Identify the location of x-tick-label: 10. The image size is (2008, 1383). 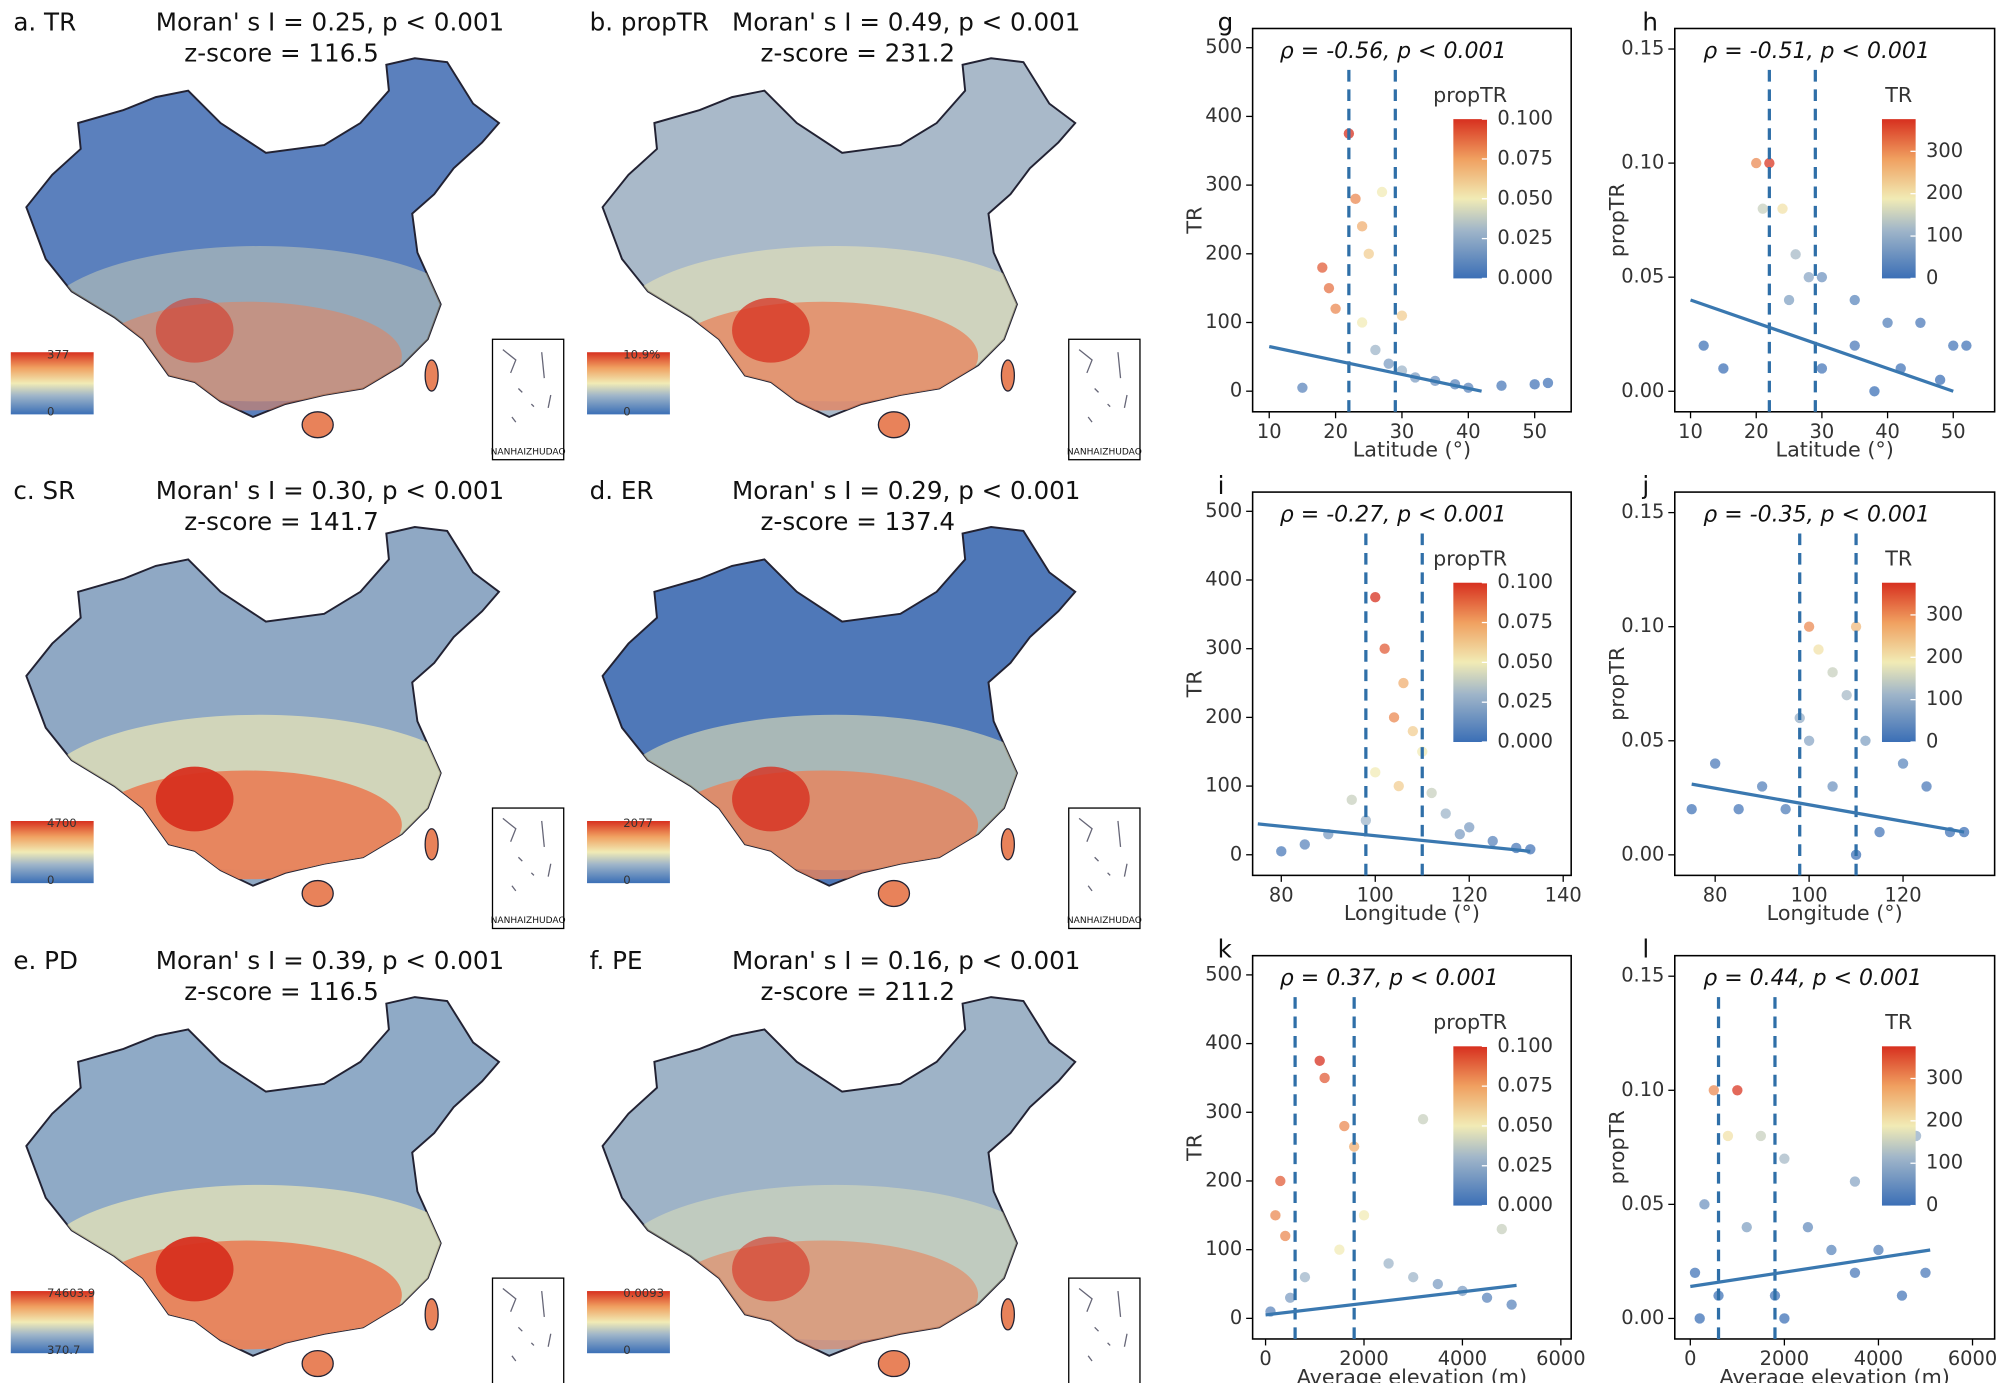
(1269, 431).